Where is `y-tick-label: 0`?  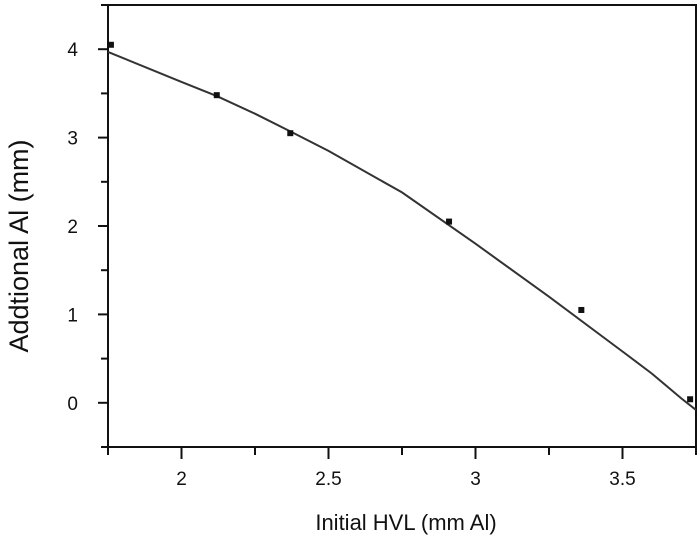 y-tick-label: 0 is located at coordinates (72, 404).